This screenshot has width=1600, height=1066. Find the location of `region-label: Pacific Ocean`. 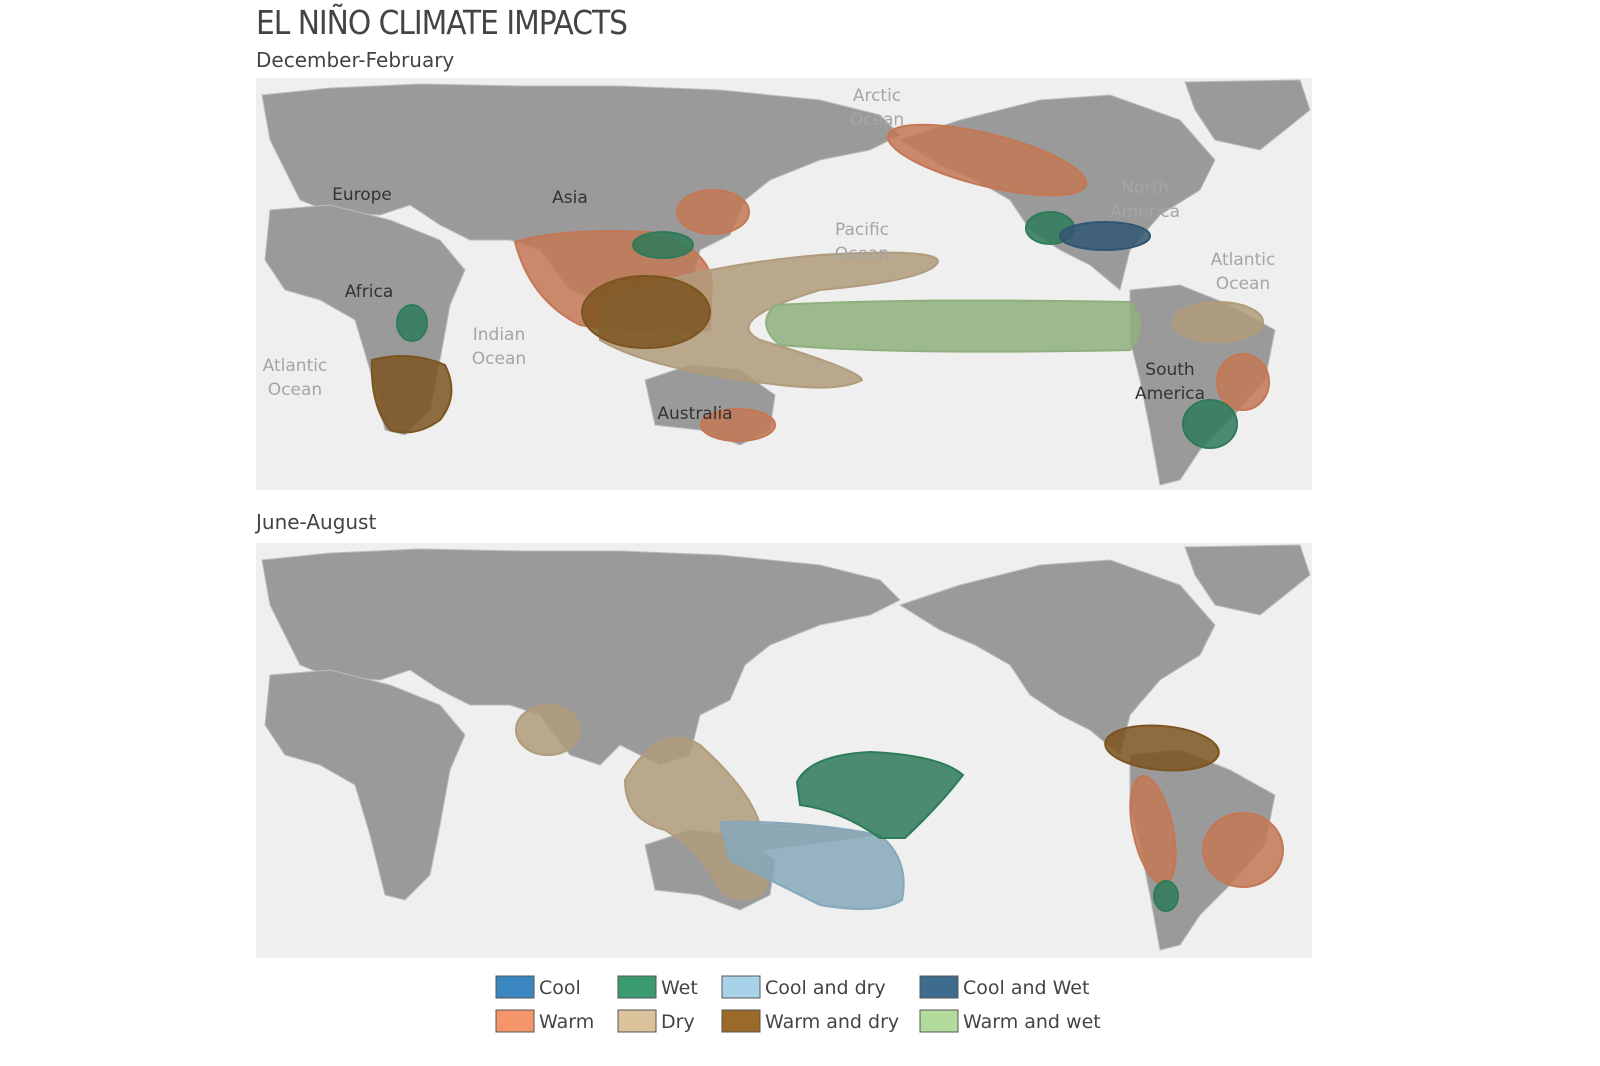

region-label: Pacific Ocean is located at coordinates (862, 242).